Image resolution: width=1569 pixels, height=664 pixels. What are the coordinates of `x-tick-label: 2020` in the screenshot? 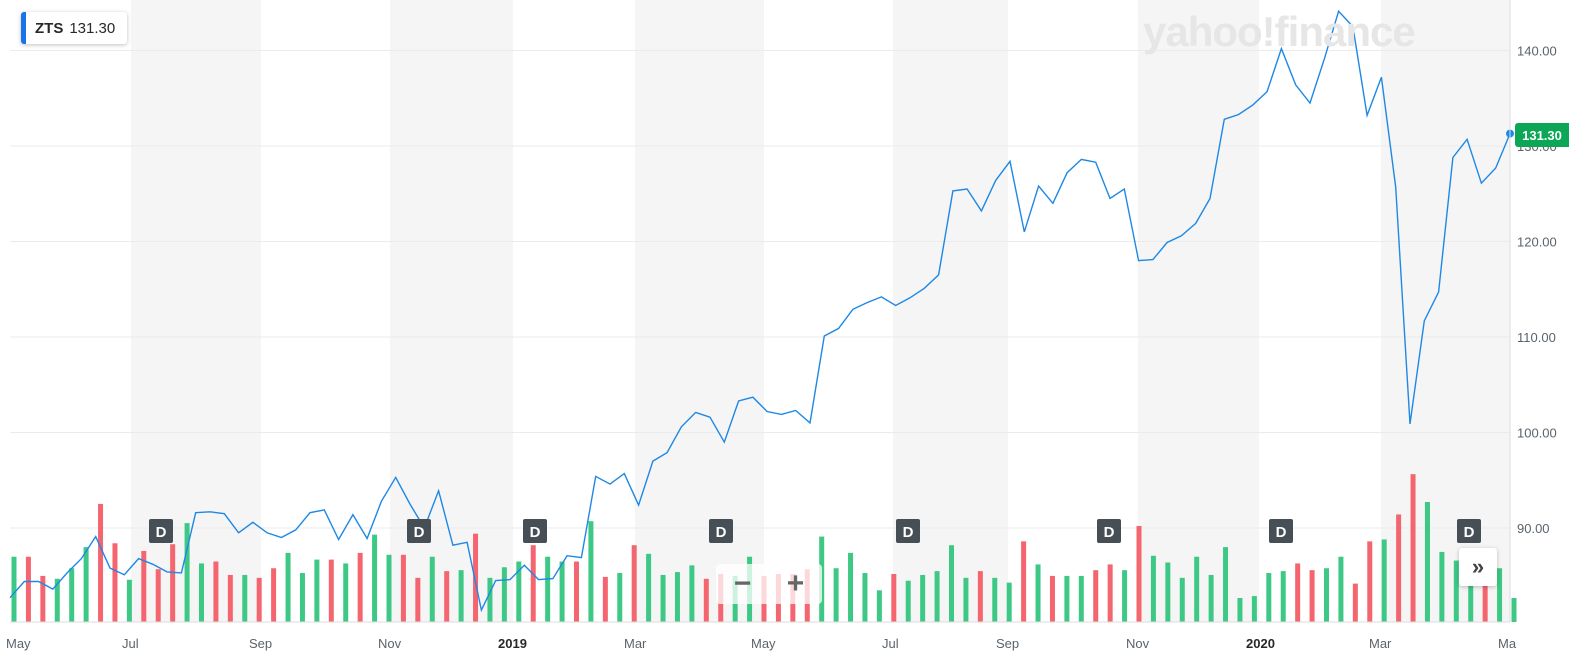 It's located at (1260, 643).